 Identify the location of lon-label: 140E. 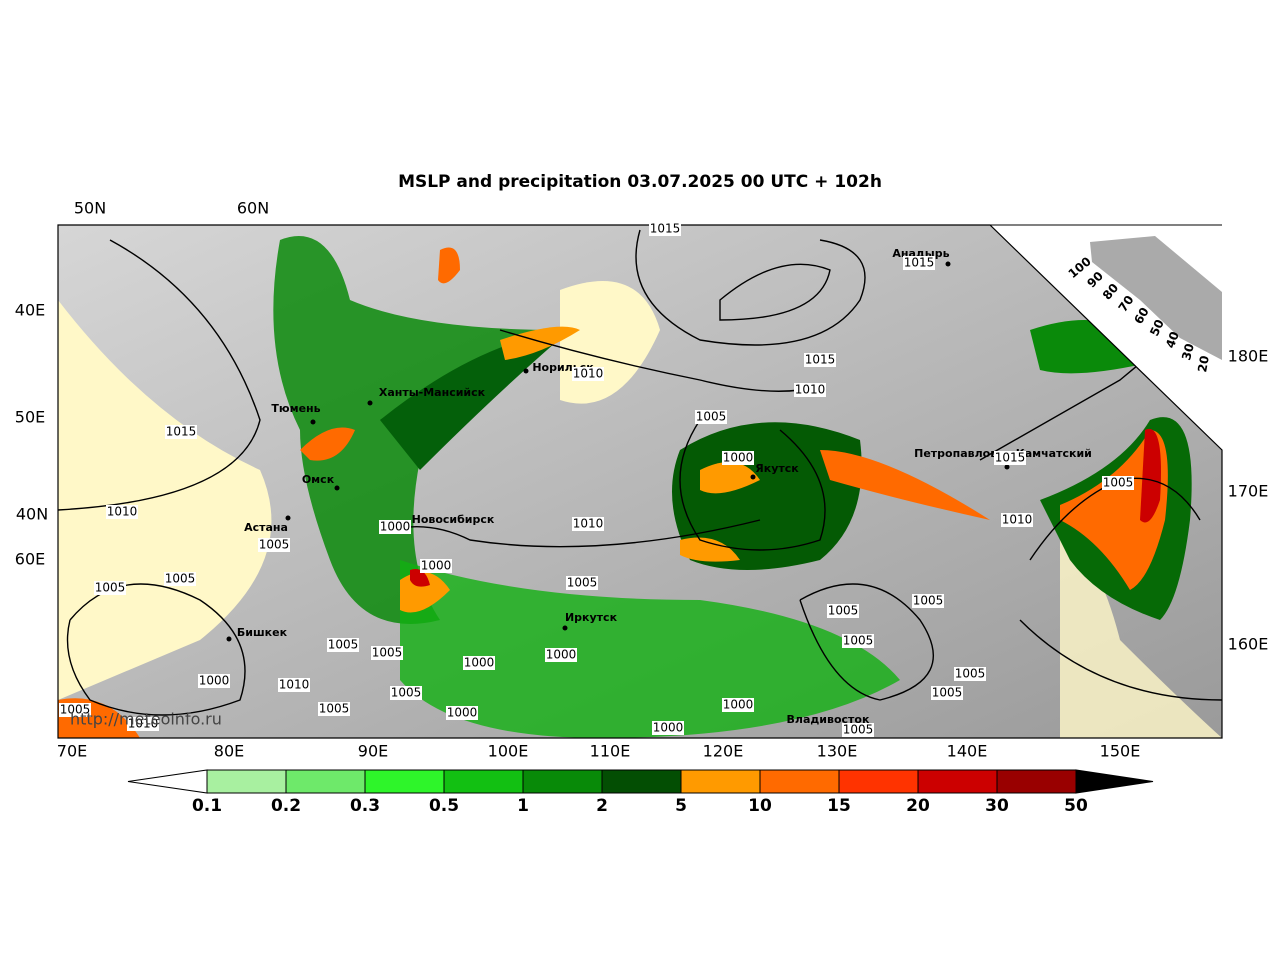
(967, 751).